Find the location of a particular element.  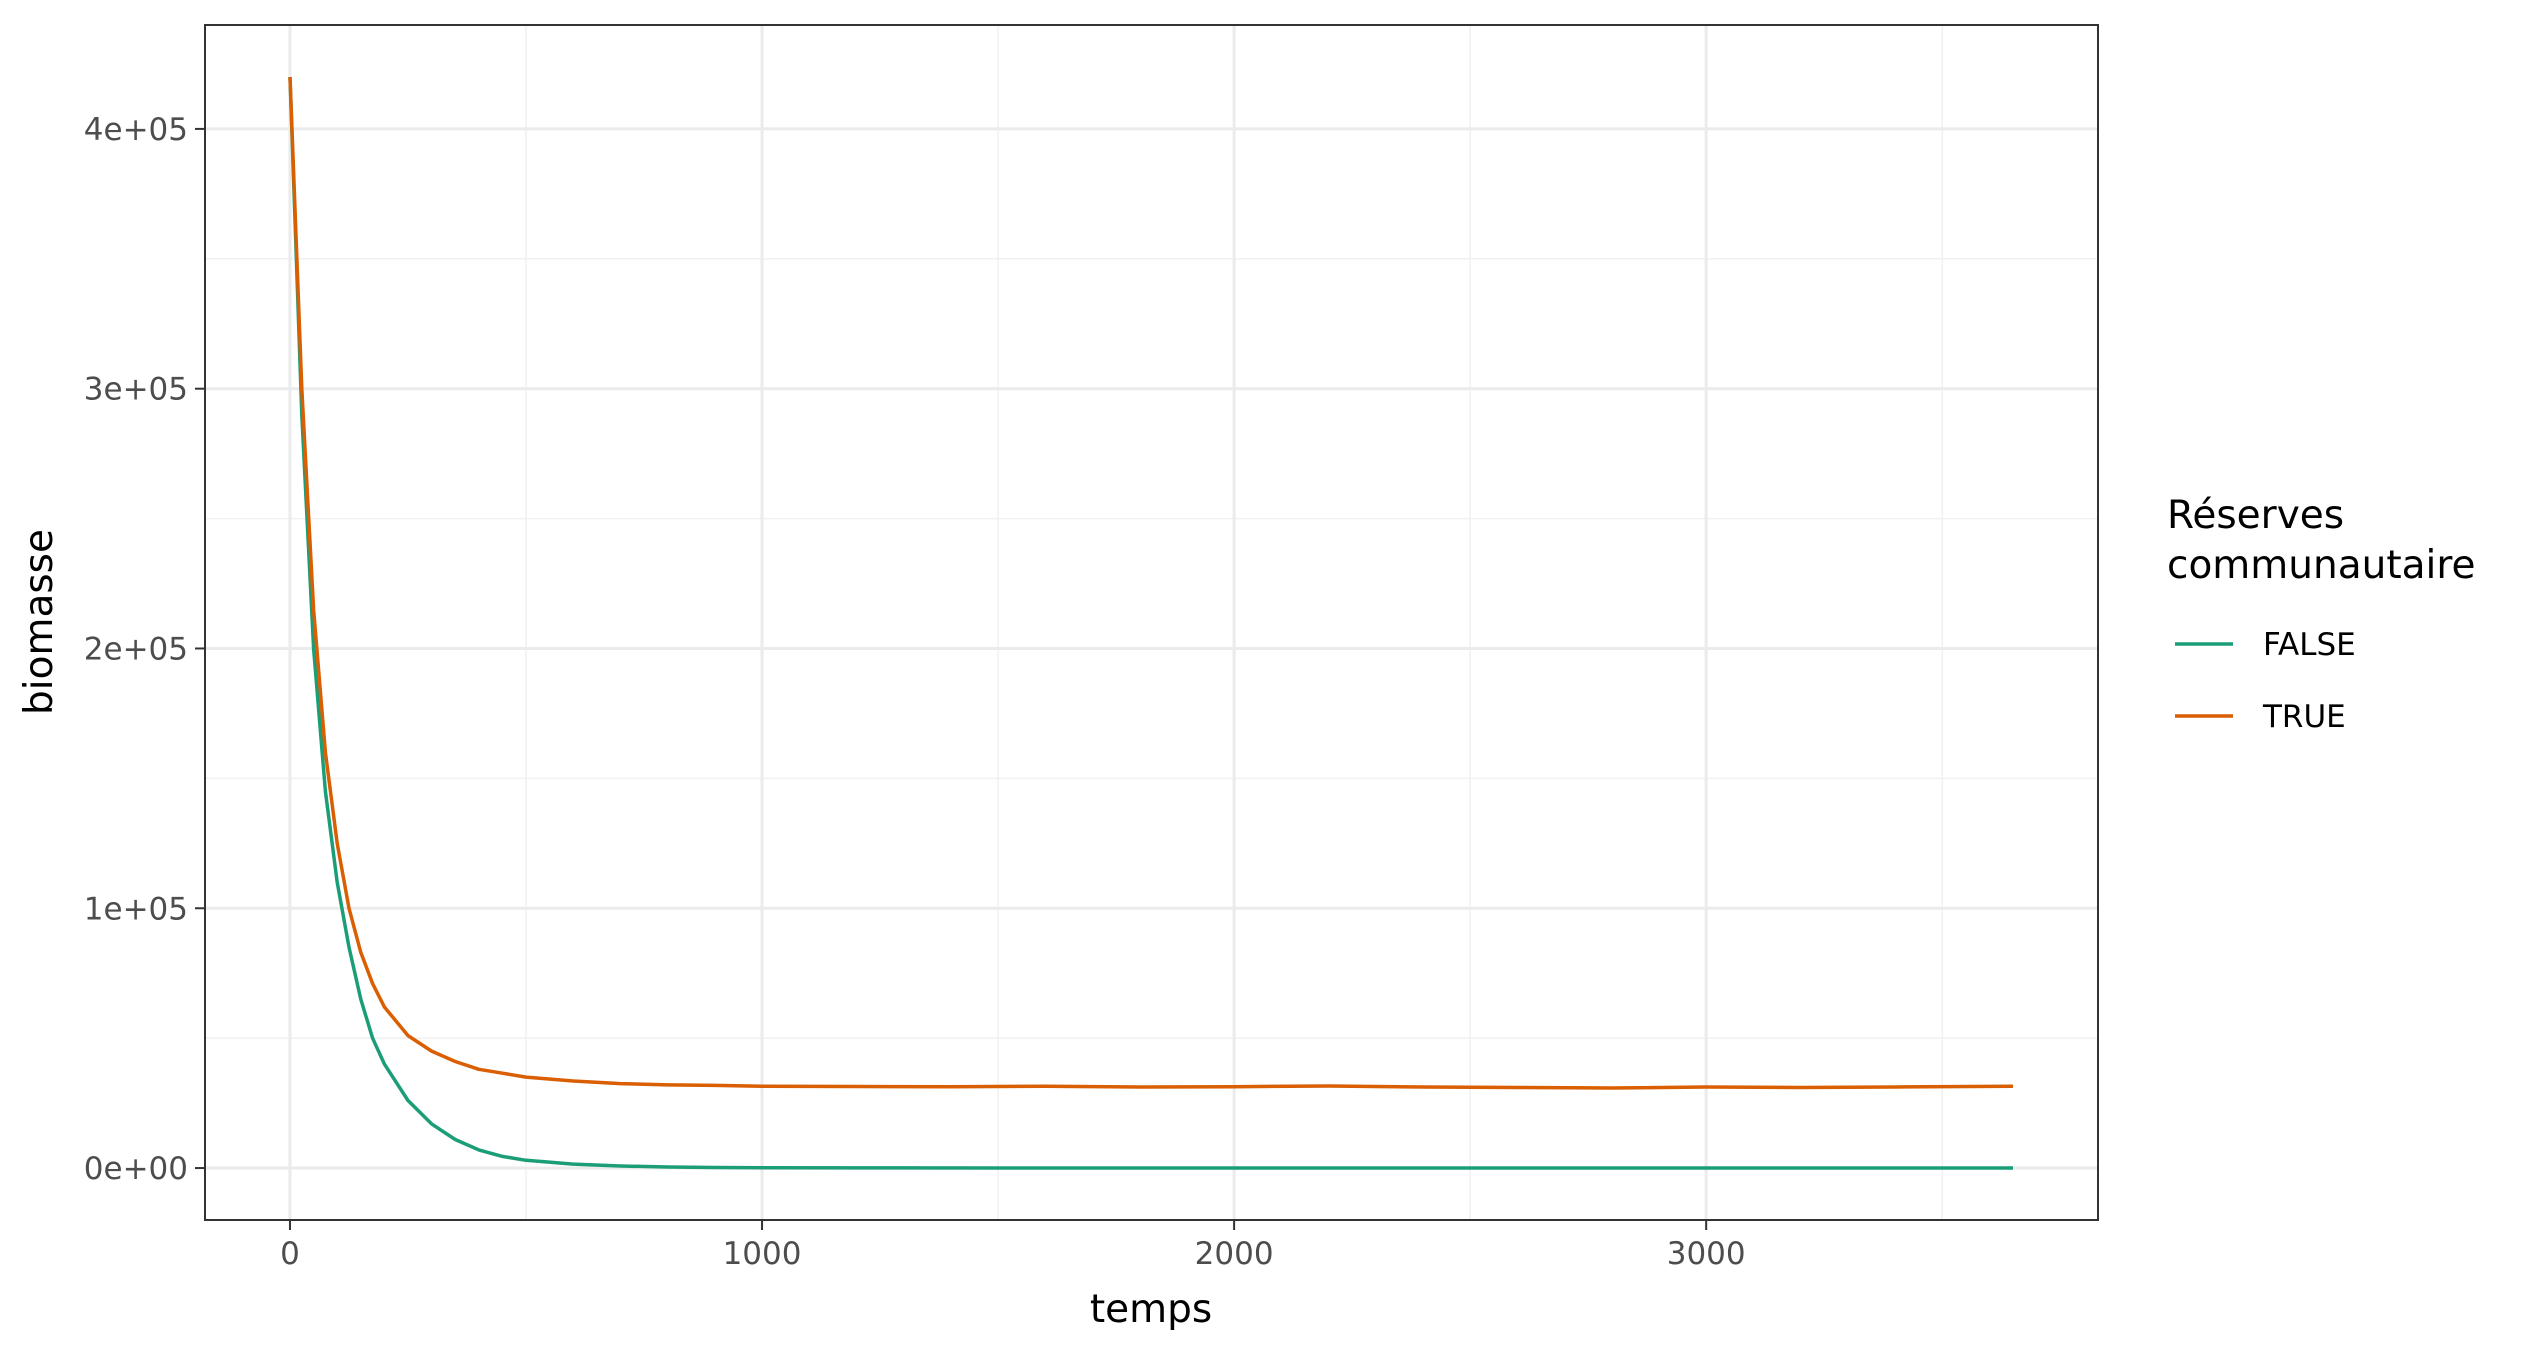

y-tick-label: 4e+05 is located at coordinates (136, 130).